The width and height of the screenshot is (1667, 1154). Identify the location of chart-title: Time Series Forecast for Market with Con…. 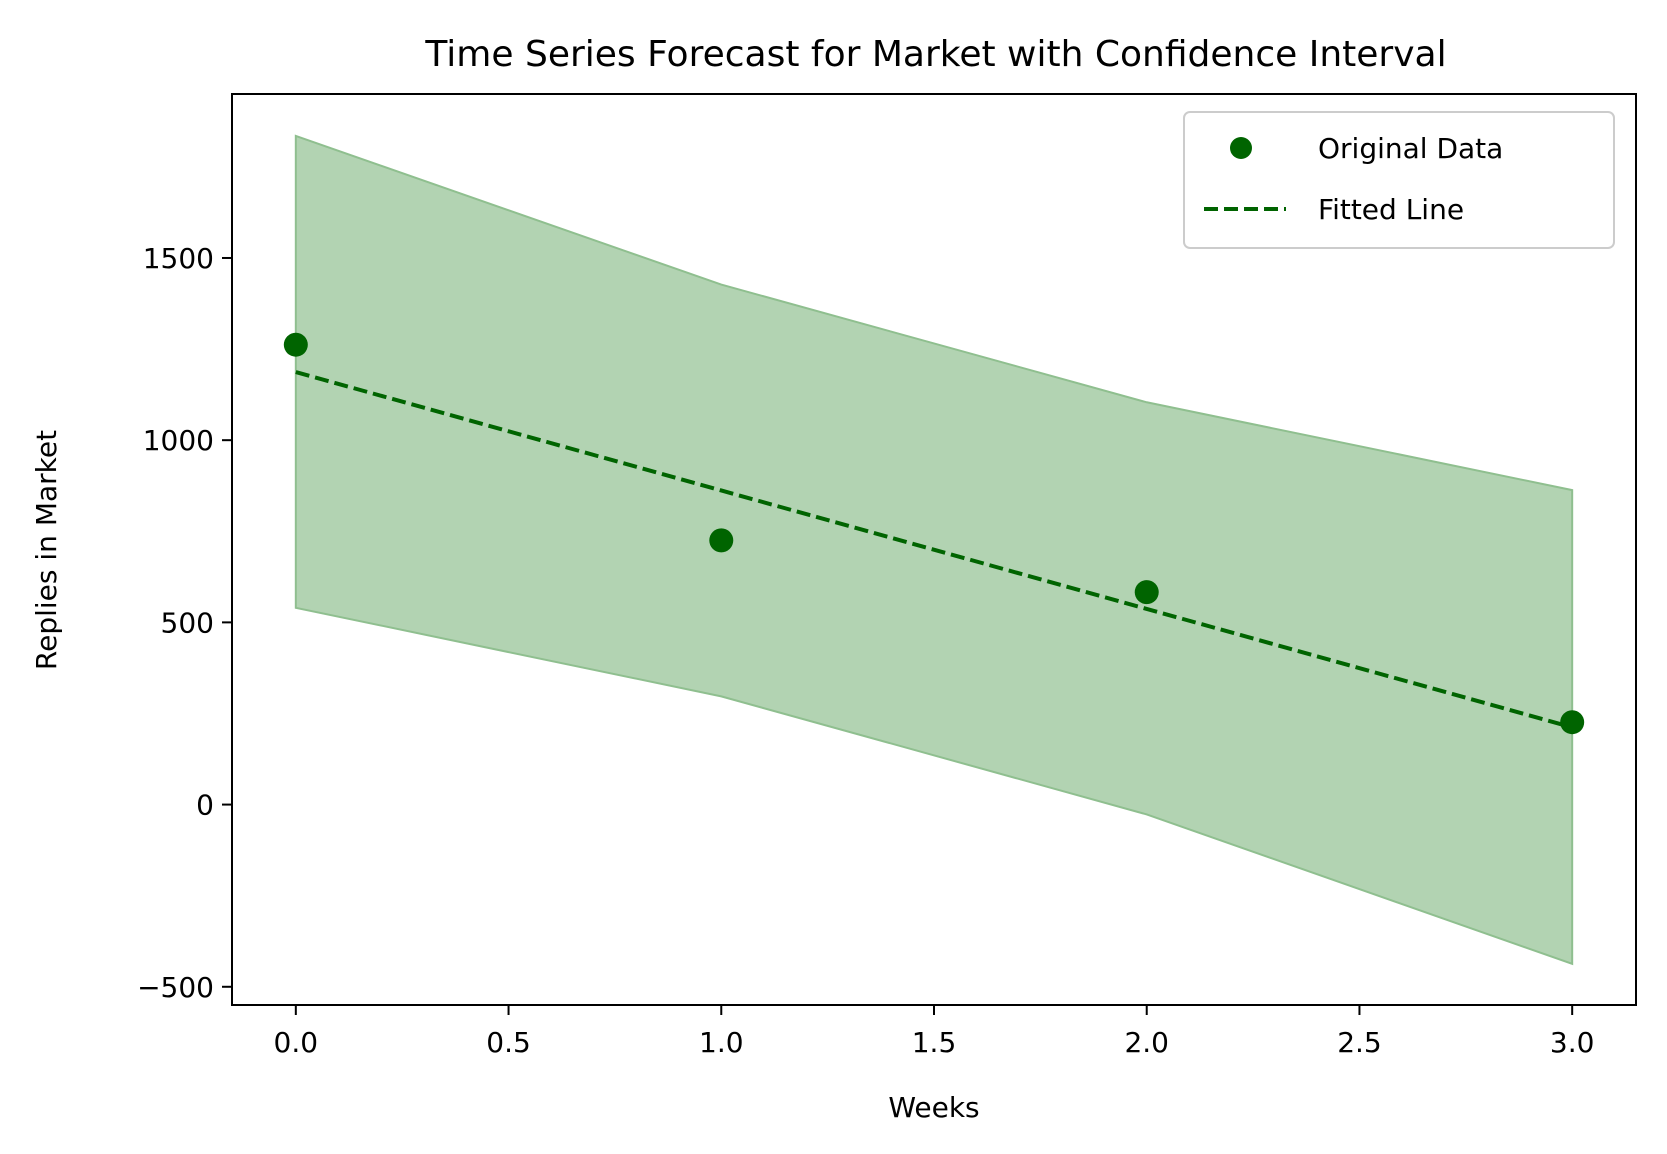
(935, 54).